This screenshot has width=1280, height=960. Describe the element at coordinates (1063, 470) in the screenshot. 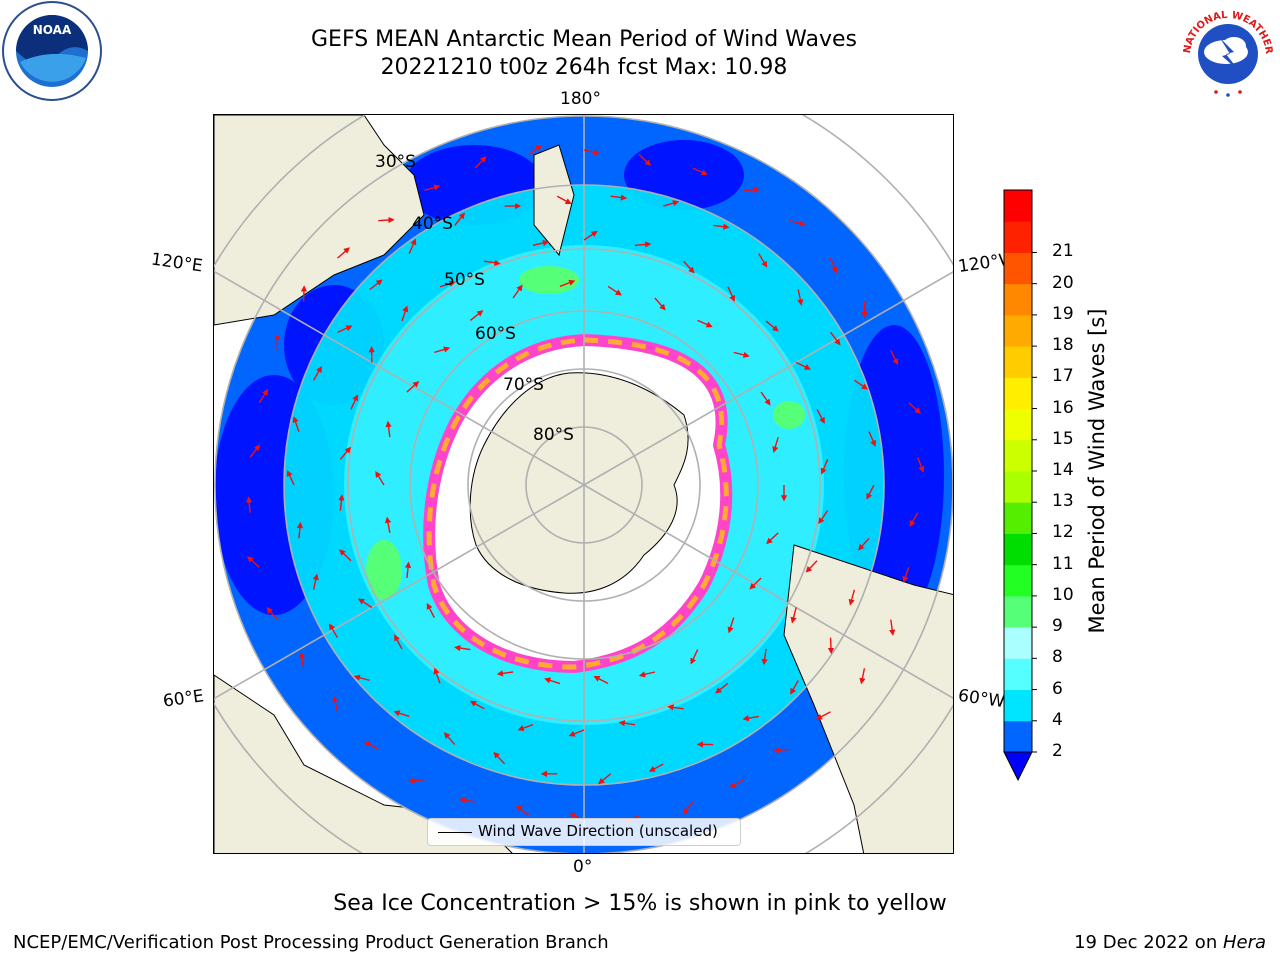

I see `colorbar-tick-label: 14` at that location.